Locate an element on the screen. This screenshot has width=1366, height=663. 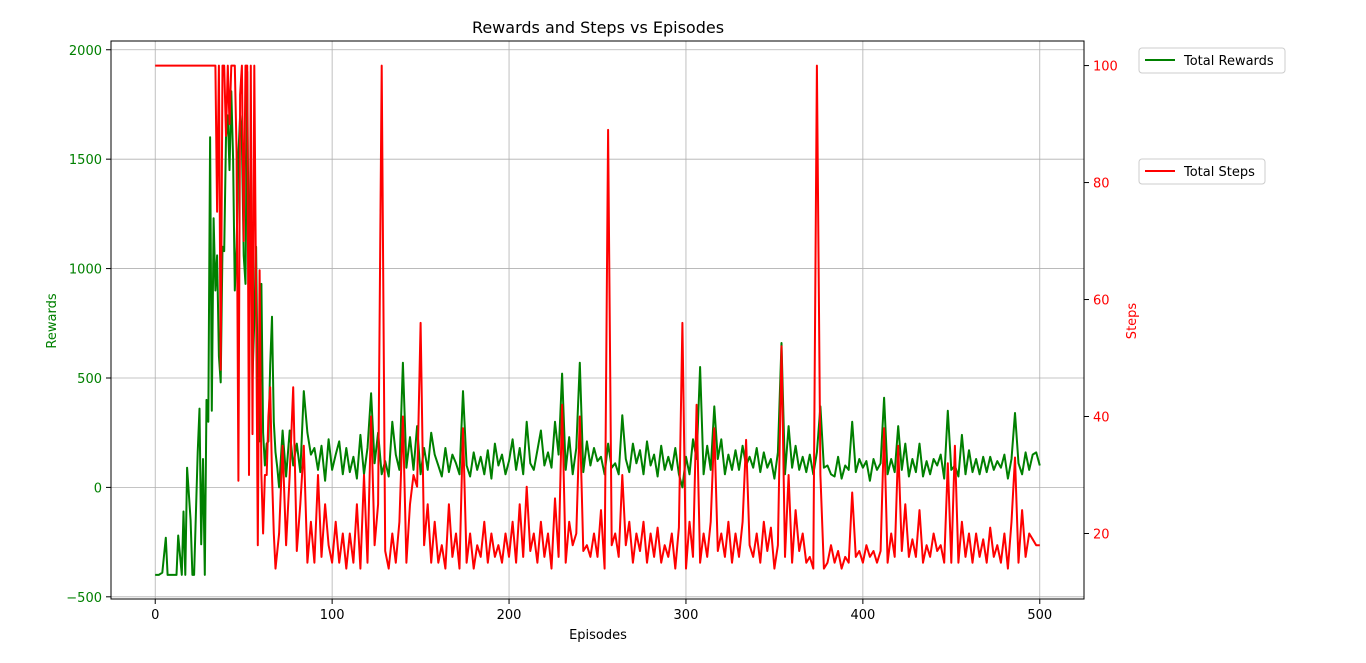
y-right-tick-label: 80 is located at coordinates (1101, 184).